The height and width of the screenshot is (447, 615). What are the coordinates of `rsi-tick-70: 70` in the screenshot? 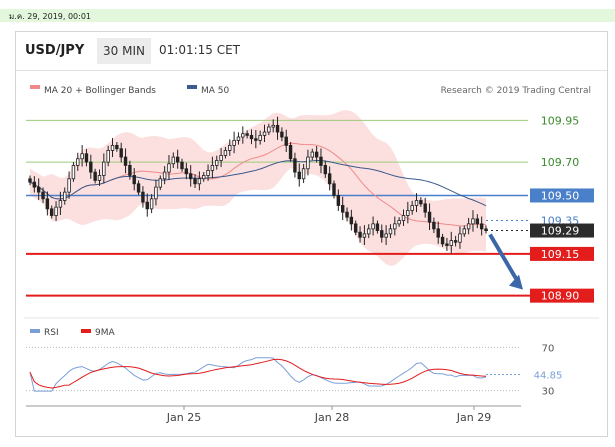 It's located at (548, 348).